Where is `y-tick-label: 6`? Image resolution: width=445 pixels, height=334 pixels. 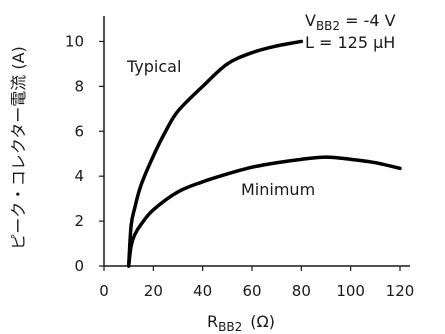
y-tick-label: 6 is located at coordinates (79, 131).